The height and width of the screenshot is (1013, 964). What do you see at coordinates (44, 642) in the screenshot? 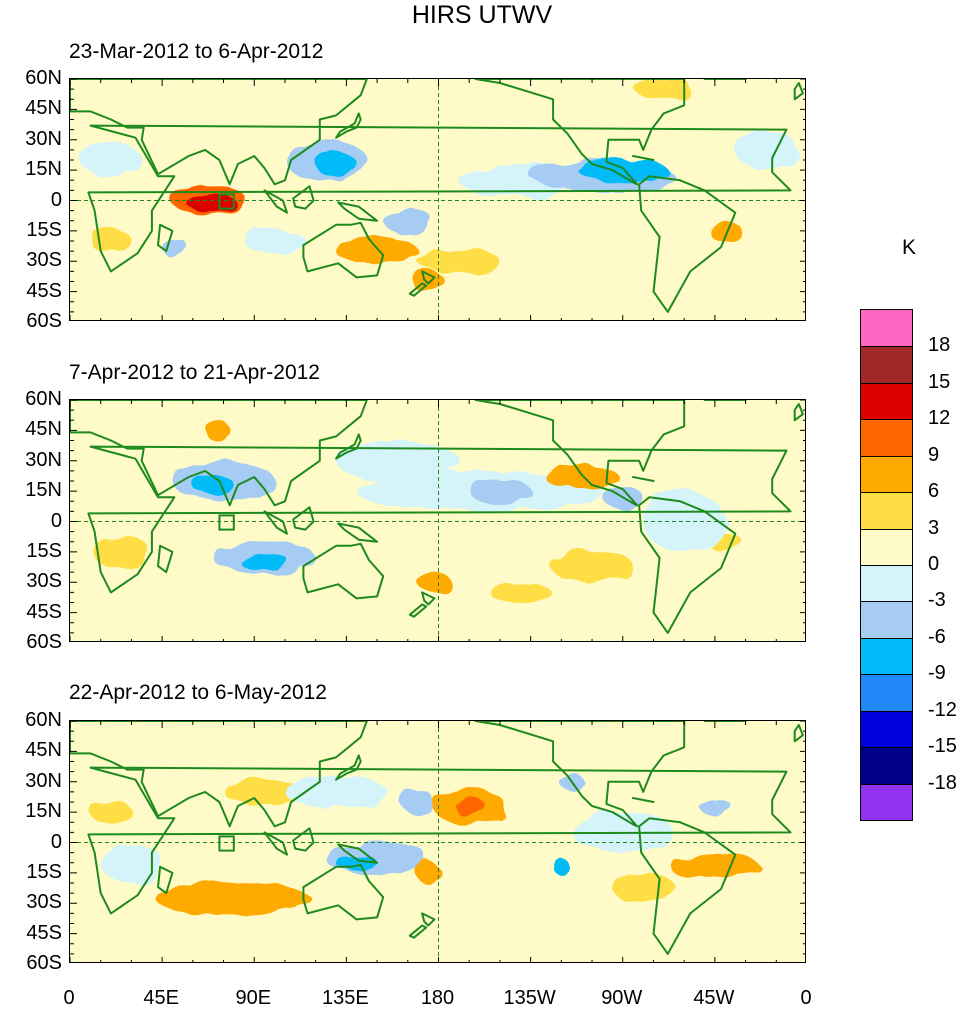
I see `lat-tick-label: 60S` at bounding box center [44, 642].